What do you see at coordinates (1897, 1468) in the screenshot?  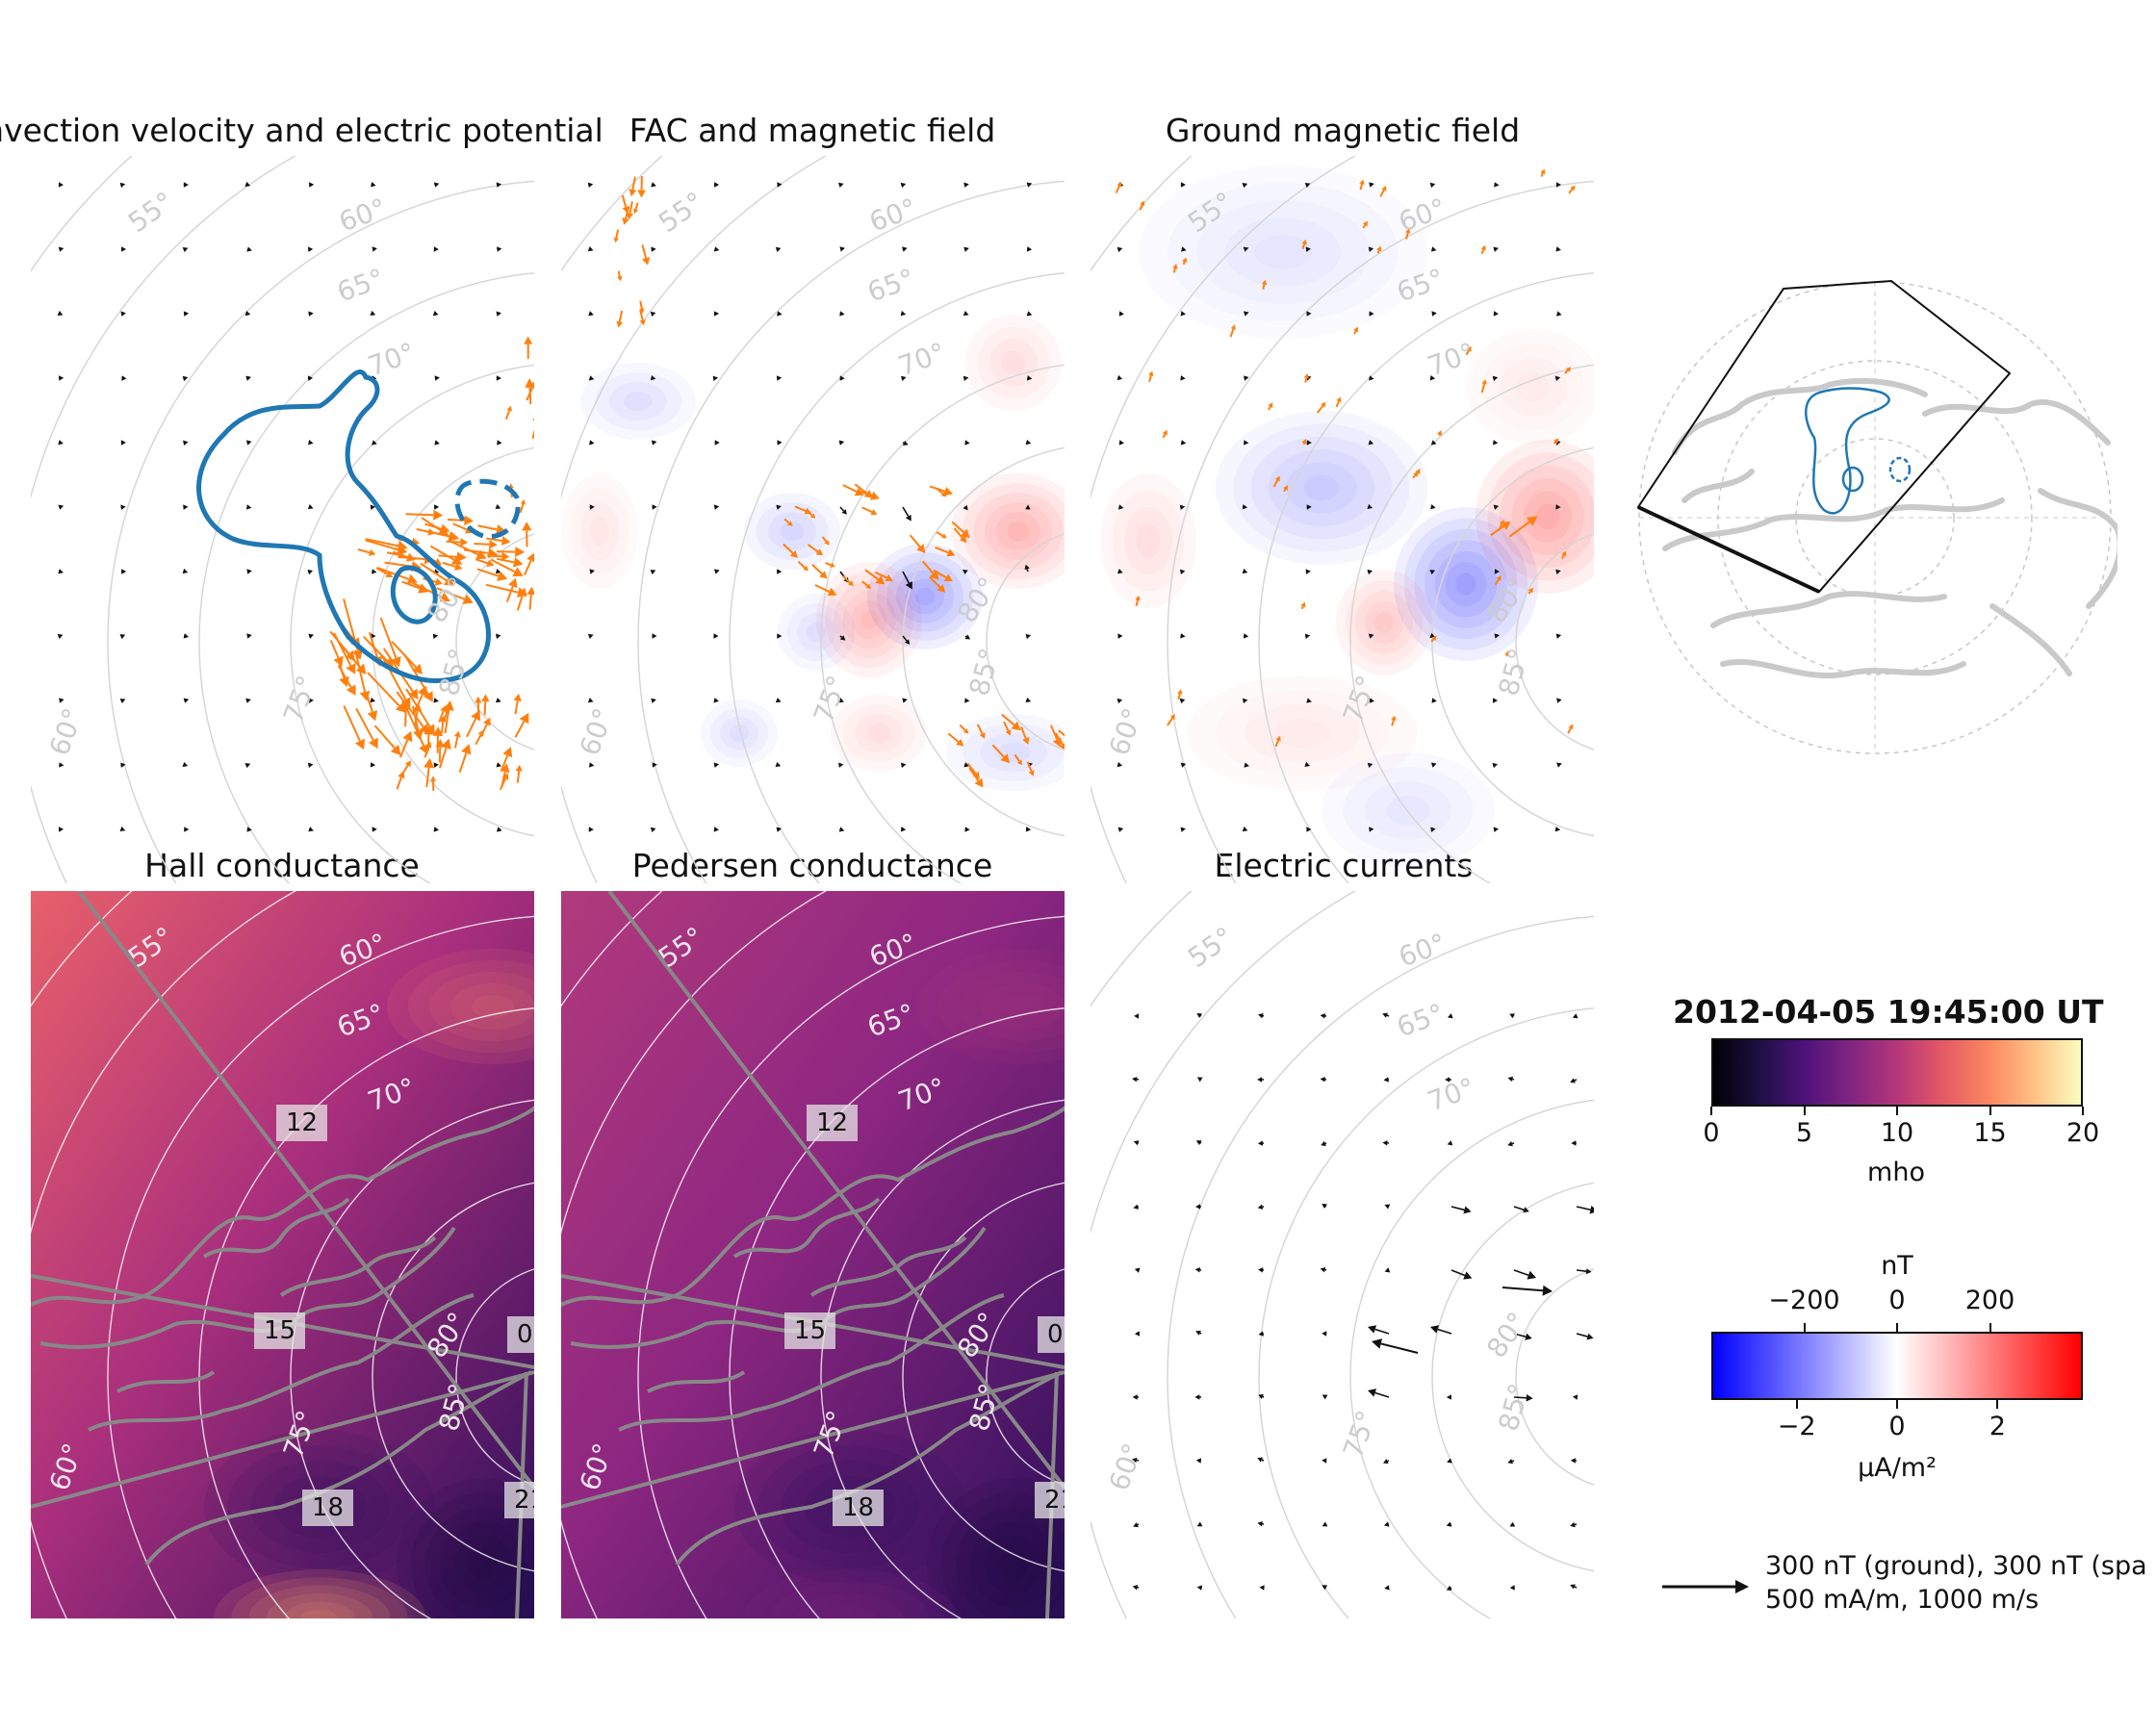 I see `fac-colorbar-unit: μA/m²` at bounding box center [1897, 1468].